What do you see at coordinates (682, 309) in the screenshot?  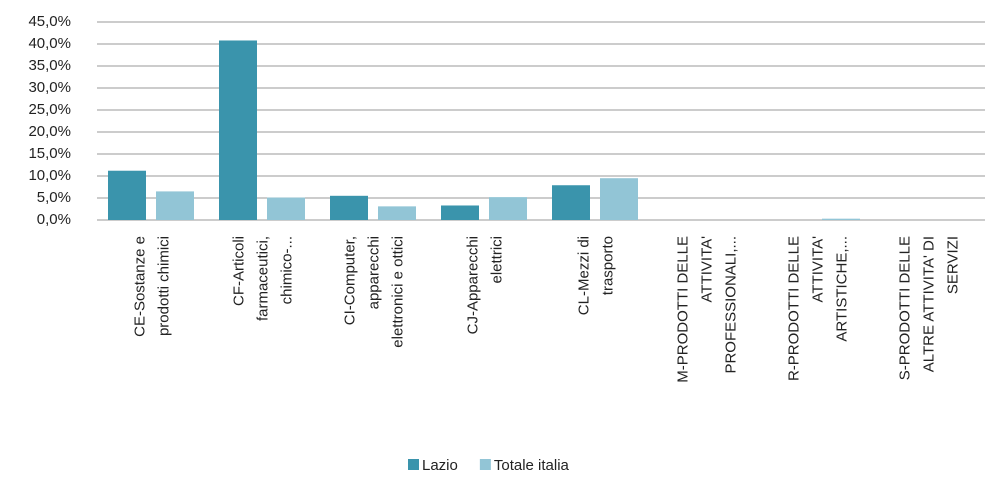 I see `x-tick-label: M-PRODOTTI DELLE` at bounding box center [682, 309].